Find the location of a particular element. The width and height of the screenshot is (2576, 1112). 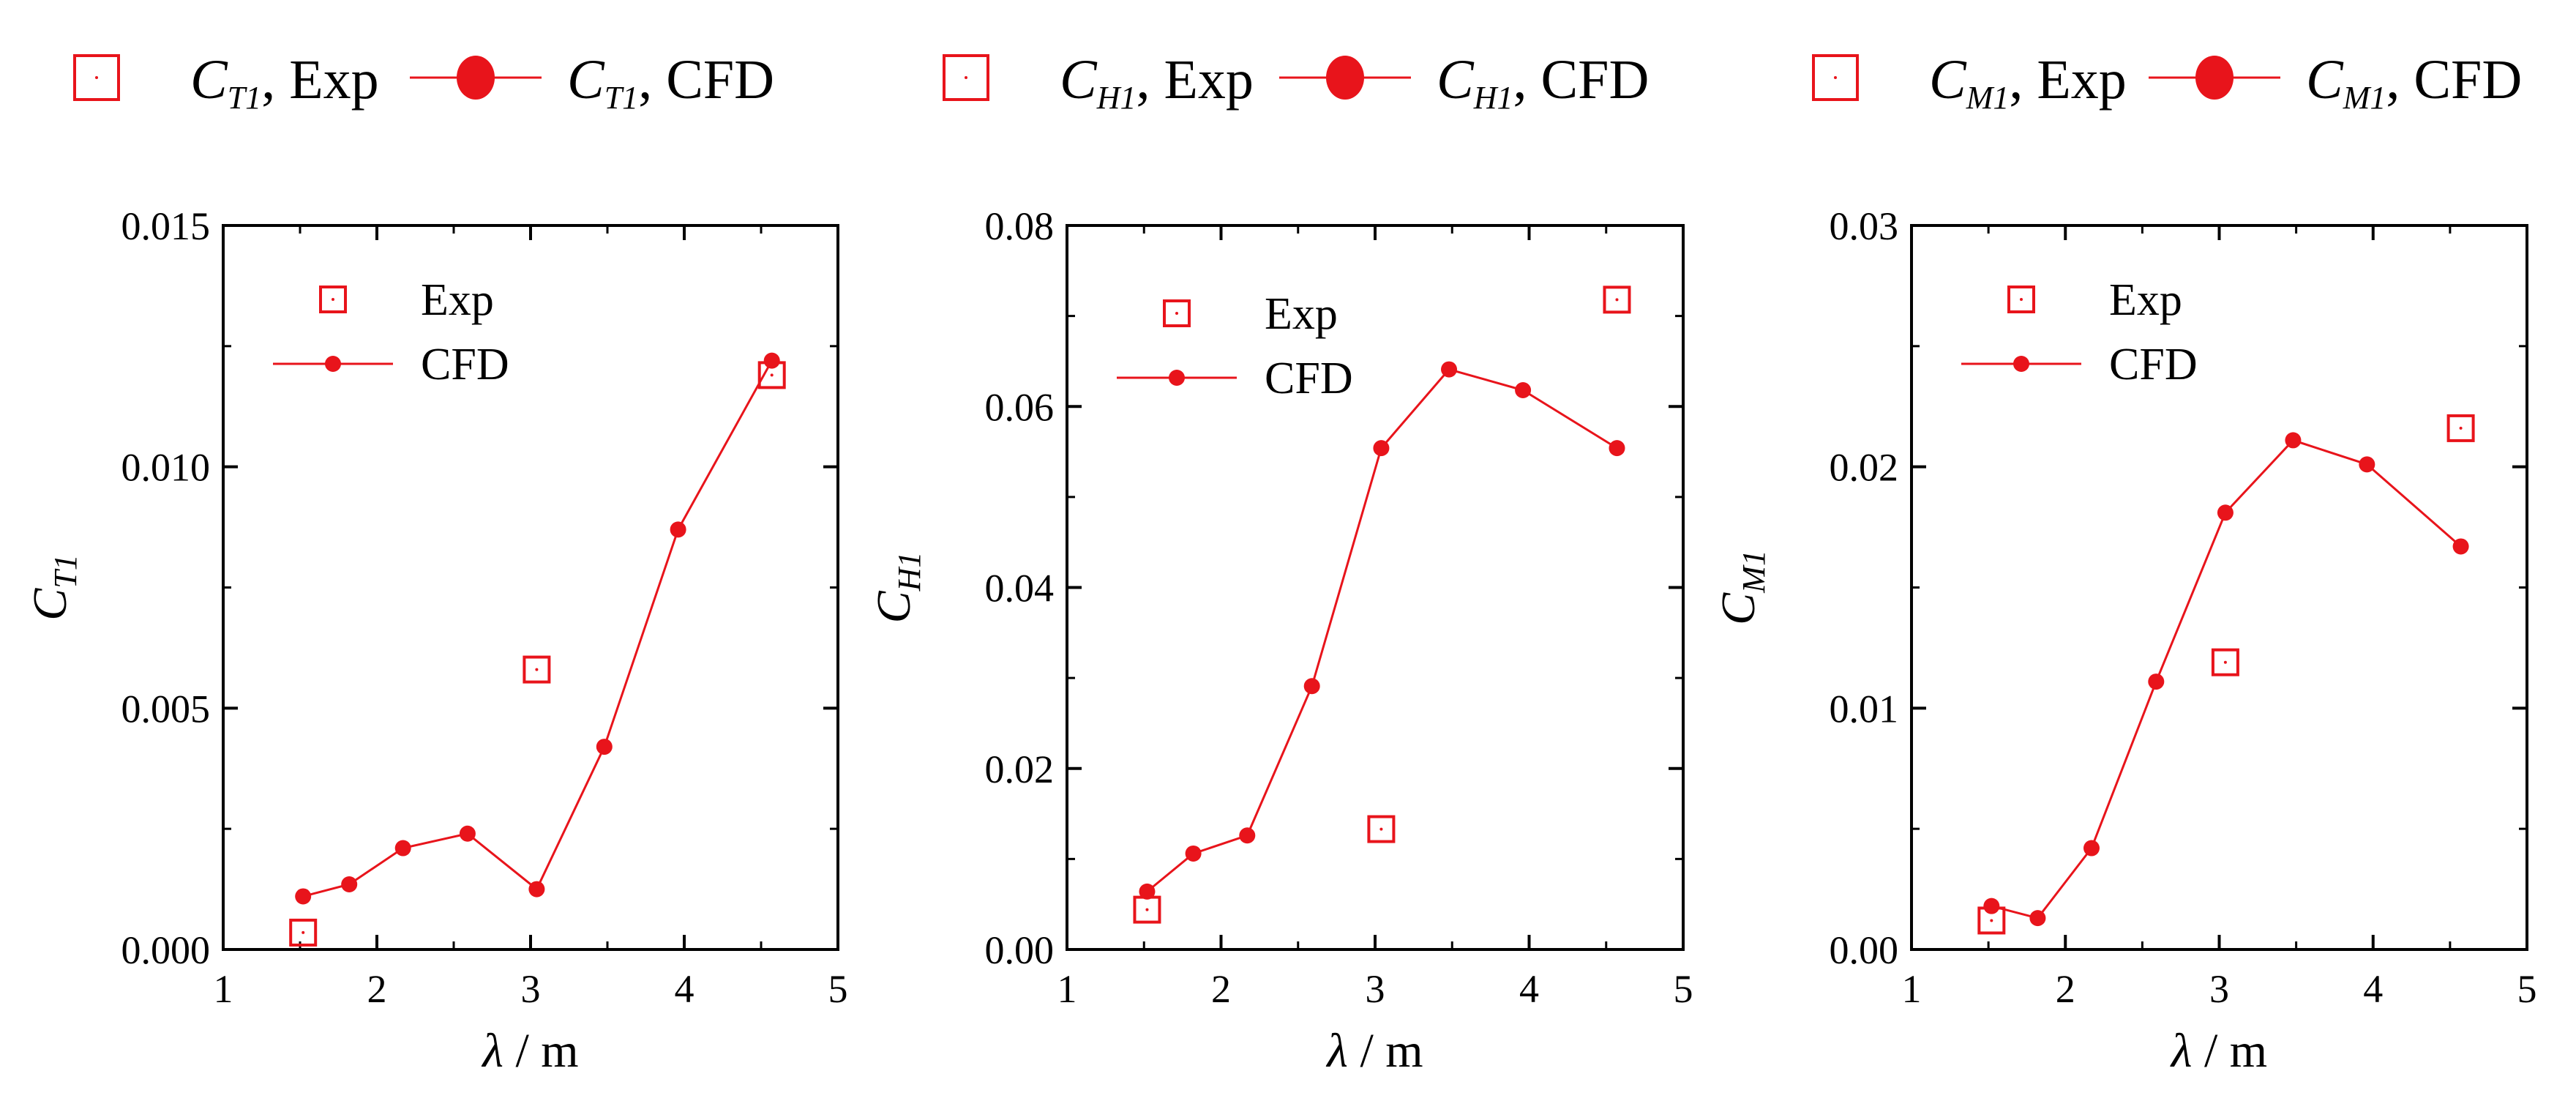

x-tick-label: 2 is located at coordinates (377, 989).